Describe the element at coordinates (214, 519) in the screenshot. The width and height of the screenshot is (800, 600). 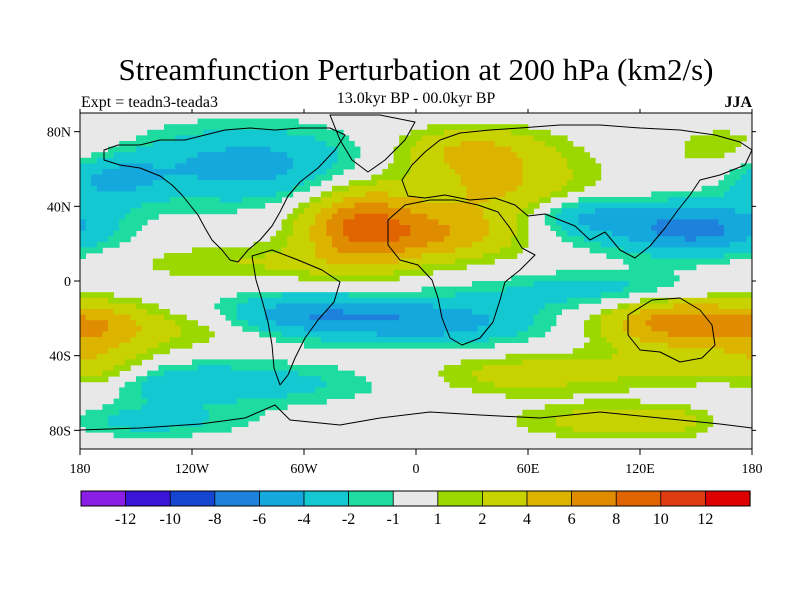
I see `colorbar-label: -8` at that location.